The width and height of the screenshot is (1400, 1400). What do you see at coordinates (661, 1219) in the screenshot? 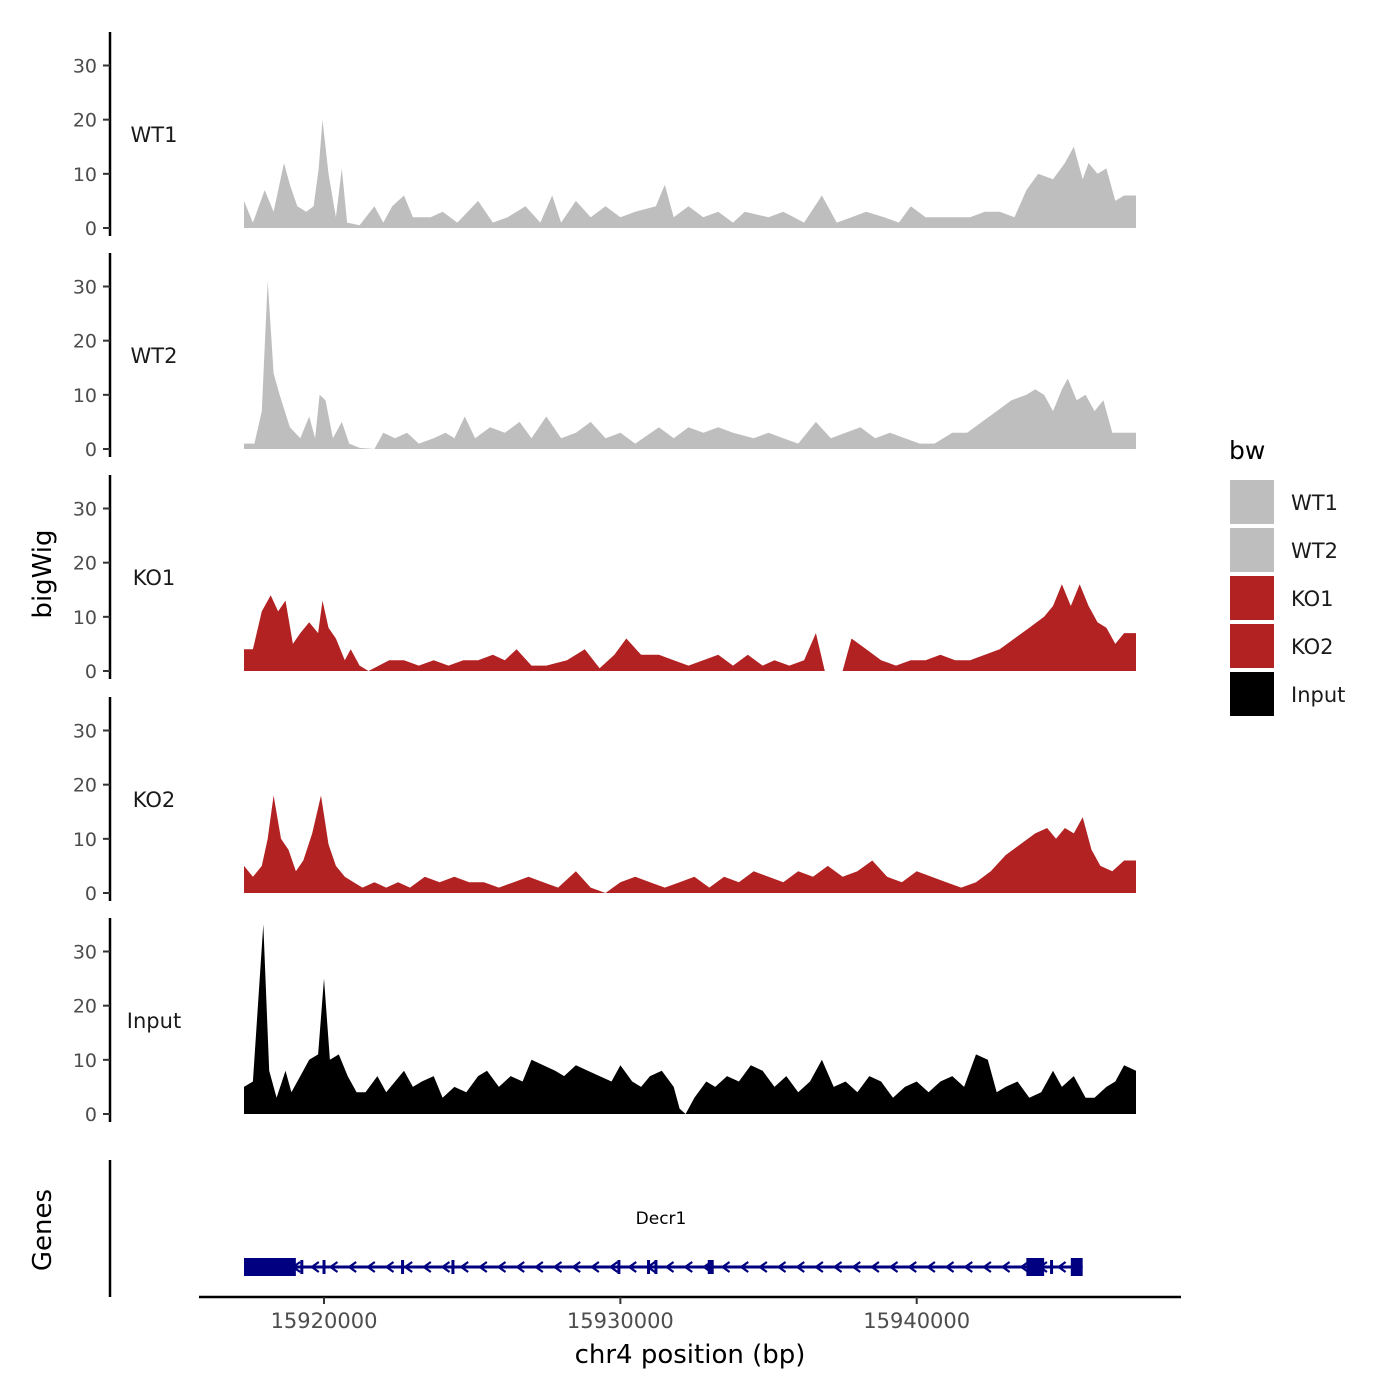
I see `gene-label: Decr1` at bounding box center [661, 1219].